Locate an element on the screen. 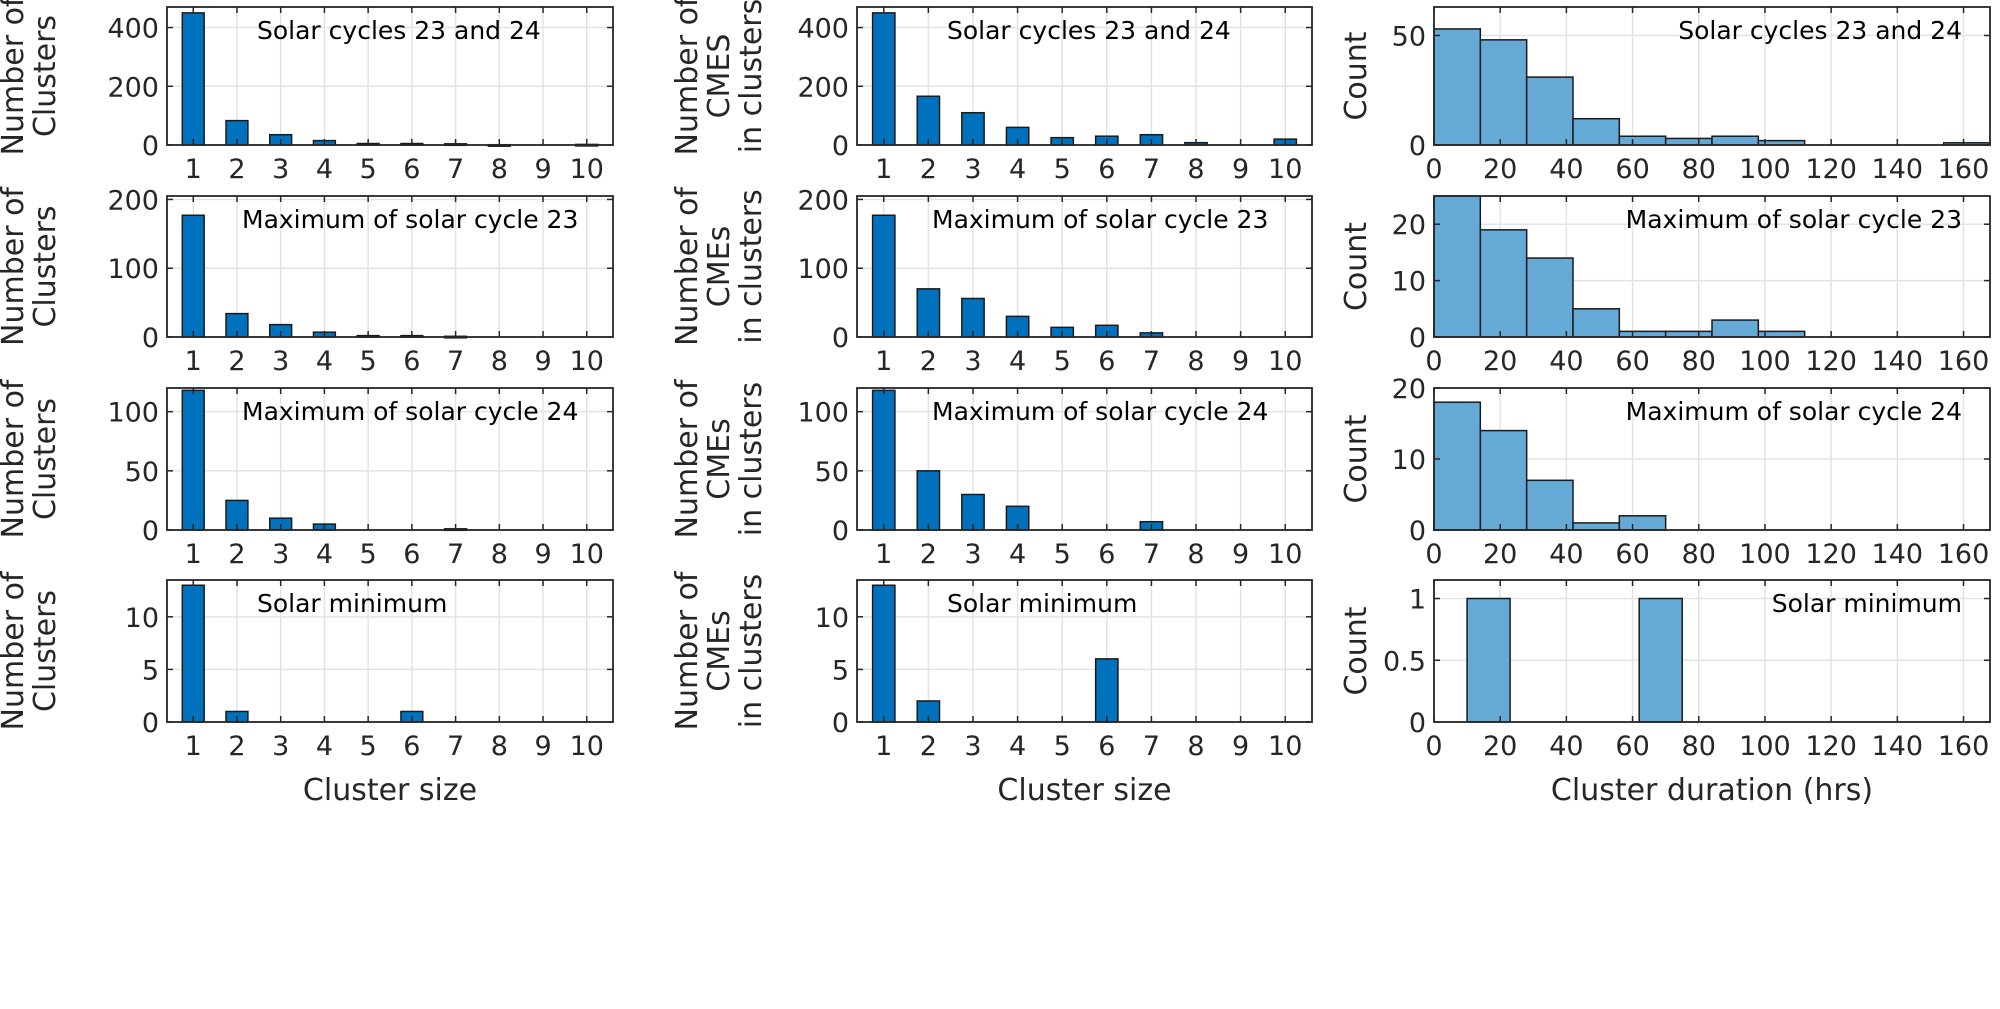 Image resolution: width=2000 pixels, height=1009 pixels. panel-title: Solar minimum is located at coordinates (1042, 603).